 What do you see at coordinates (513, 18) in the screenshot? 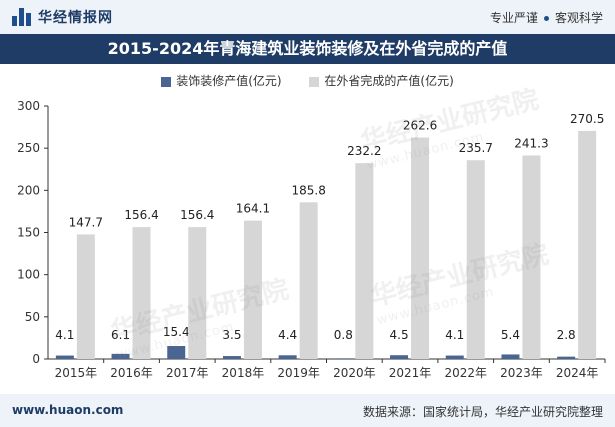
I see `tag-professional: 专业严谨` at bounding box center [513, 18].